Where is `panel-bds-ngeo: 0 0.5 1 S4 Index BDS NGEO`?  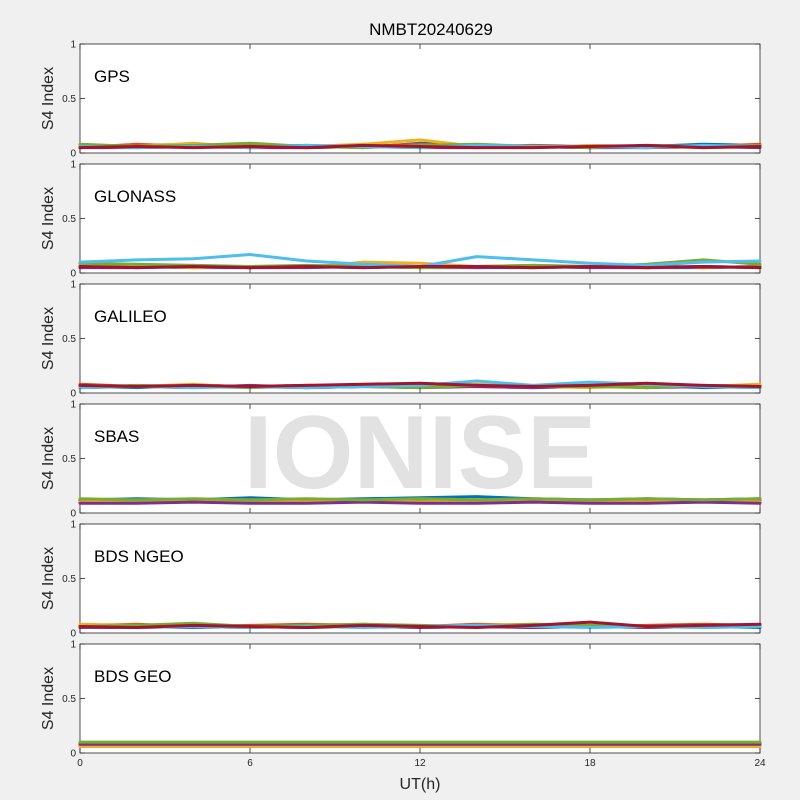 panel-bds-ngeo: 0 0.5 1 S4 Index BDS NGEO is located at coordinates (401, 580).